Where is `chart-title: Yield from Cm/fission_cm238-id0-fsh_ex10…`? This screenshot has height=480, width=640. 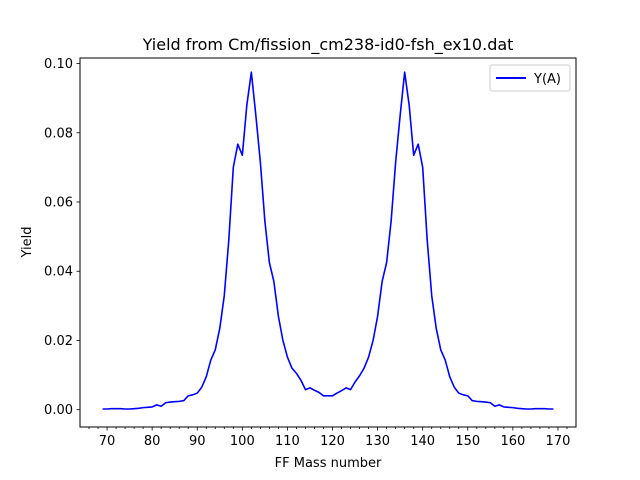 chart-title: Yield from Cm/fission_cm238-id0-fsh_ex10… is located at coordinates (328, 45).